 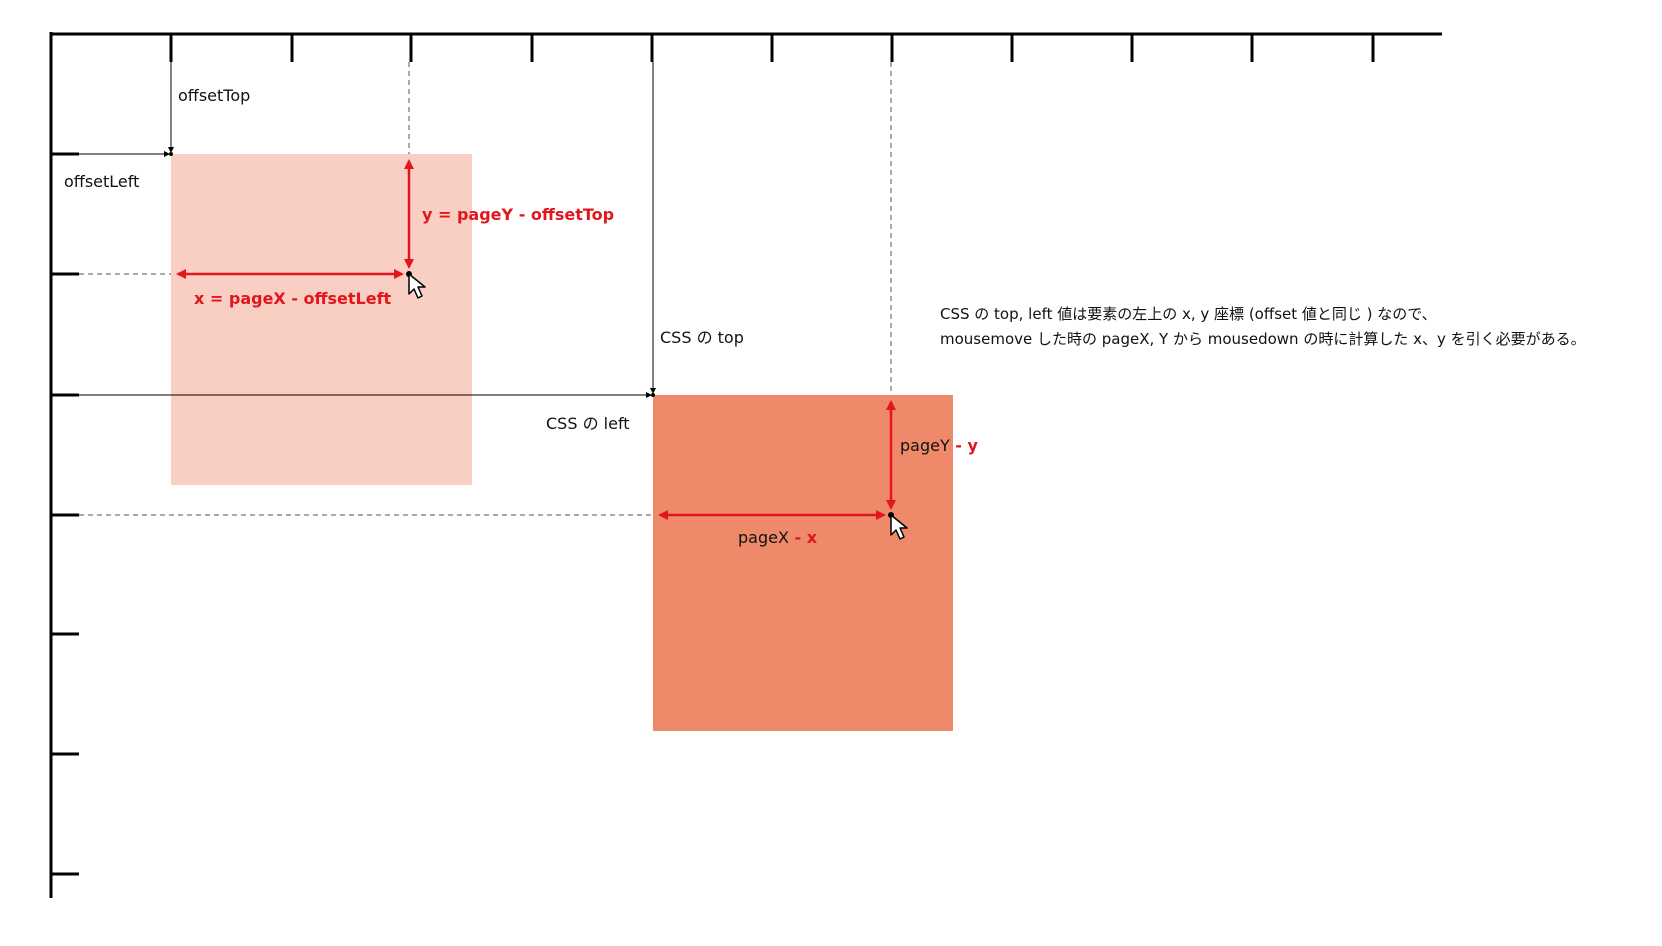 I want to click on x-formula-label: x = pageX - offsetLeft, so click(x=293, y=298).